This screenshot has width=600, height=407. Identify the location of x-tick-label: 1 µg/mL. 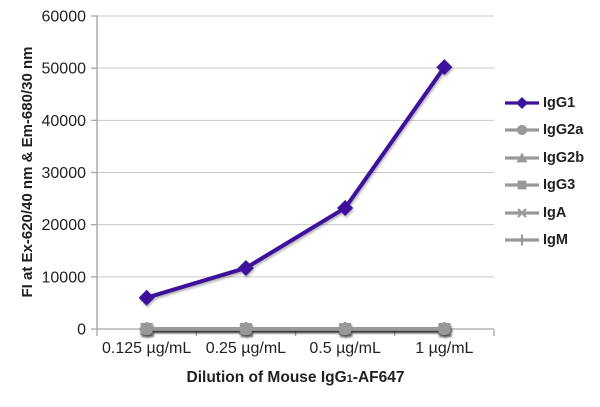
(444, 348).